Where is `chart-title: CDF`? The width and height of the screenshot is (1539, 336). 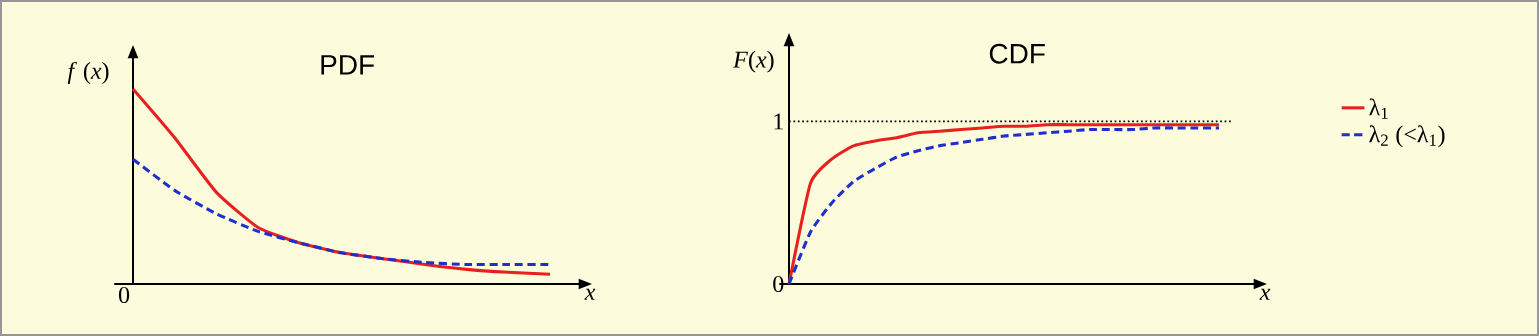
chart-title: CDF is located at coordinates (1017, 53).